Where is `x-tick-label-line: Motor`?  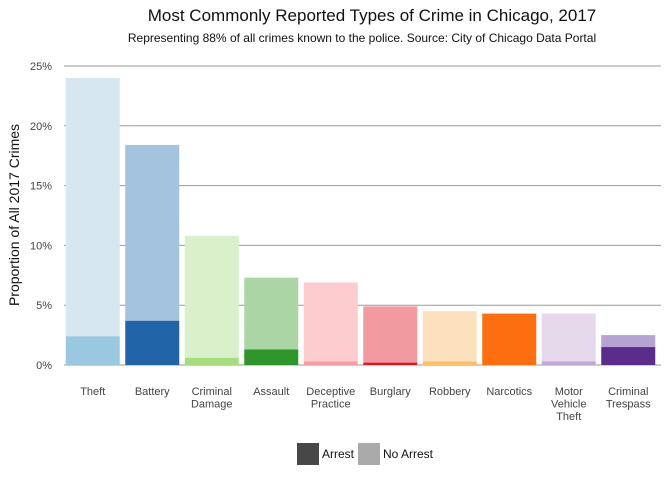
x-tick-label-line: Motor is located at coordinates (569, 392).